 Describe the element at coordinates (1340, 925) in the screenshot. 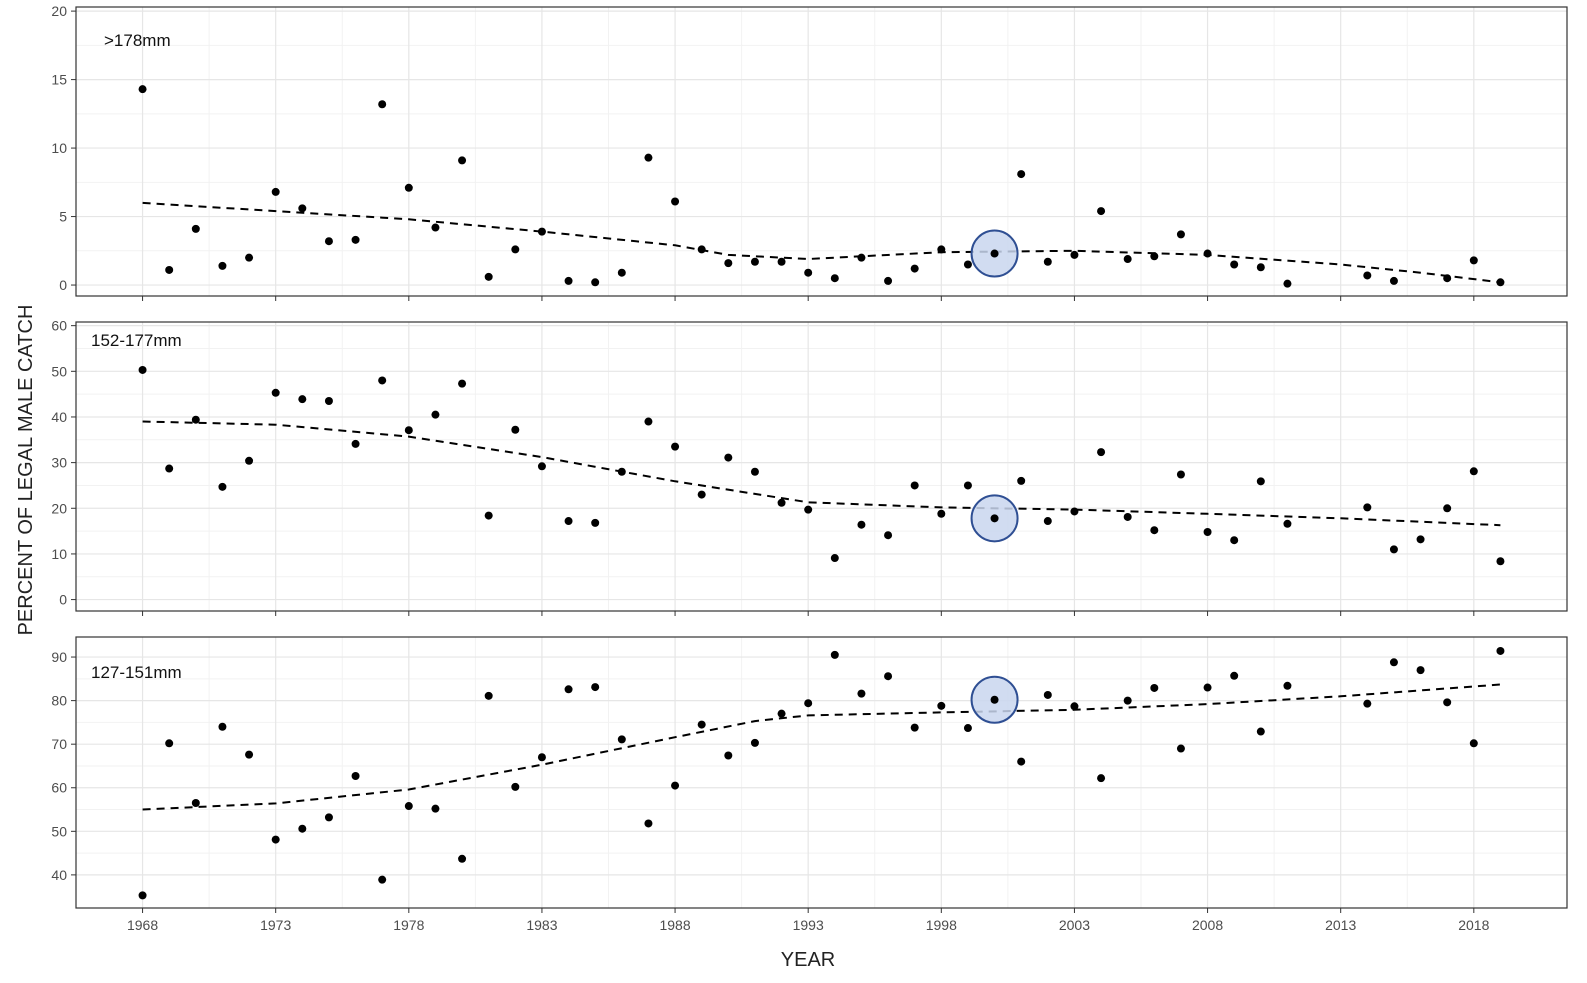

I see `x-tick-label: 2013` at that location.